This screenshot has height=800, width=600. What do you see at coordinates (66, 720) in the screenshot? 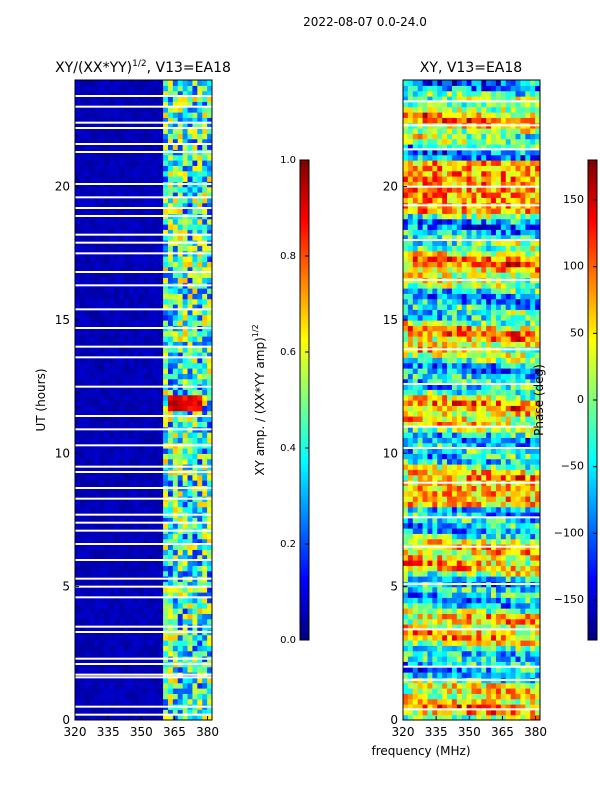
I see `panel1-ytick-label: 0` at bounding box center [66, 720].